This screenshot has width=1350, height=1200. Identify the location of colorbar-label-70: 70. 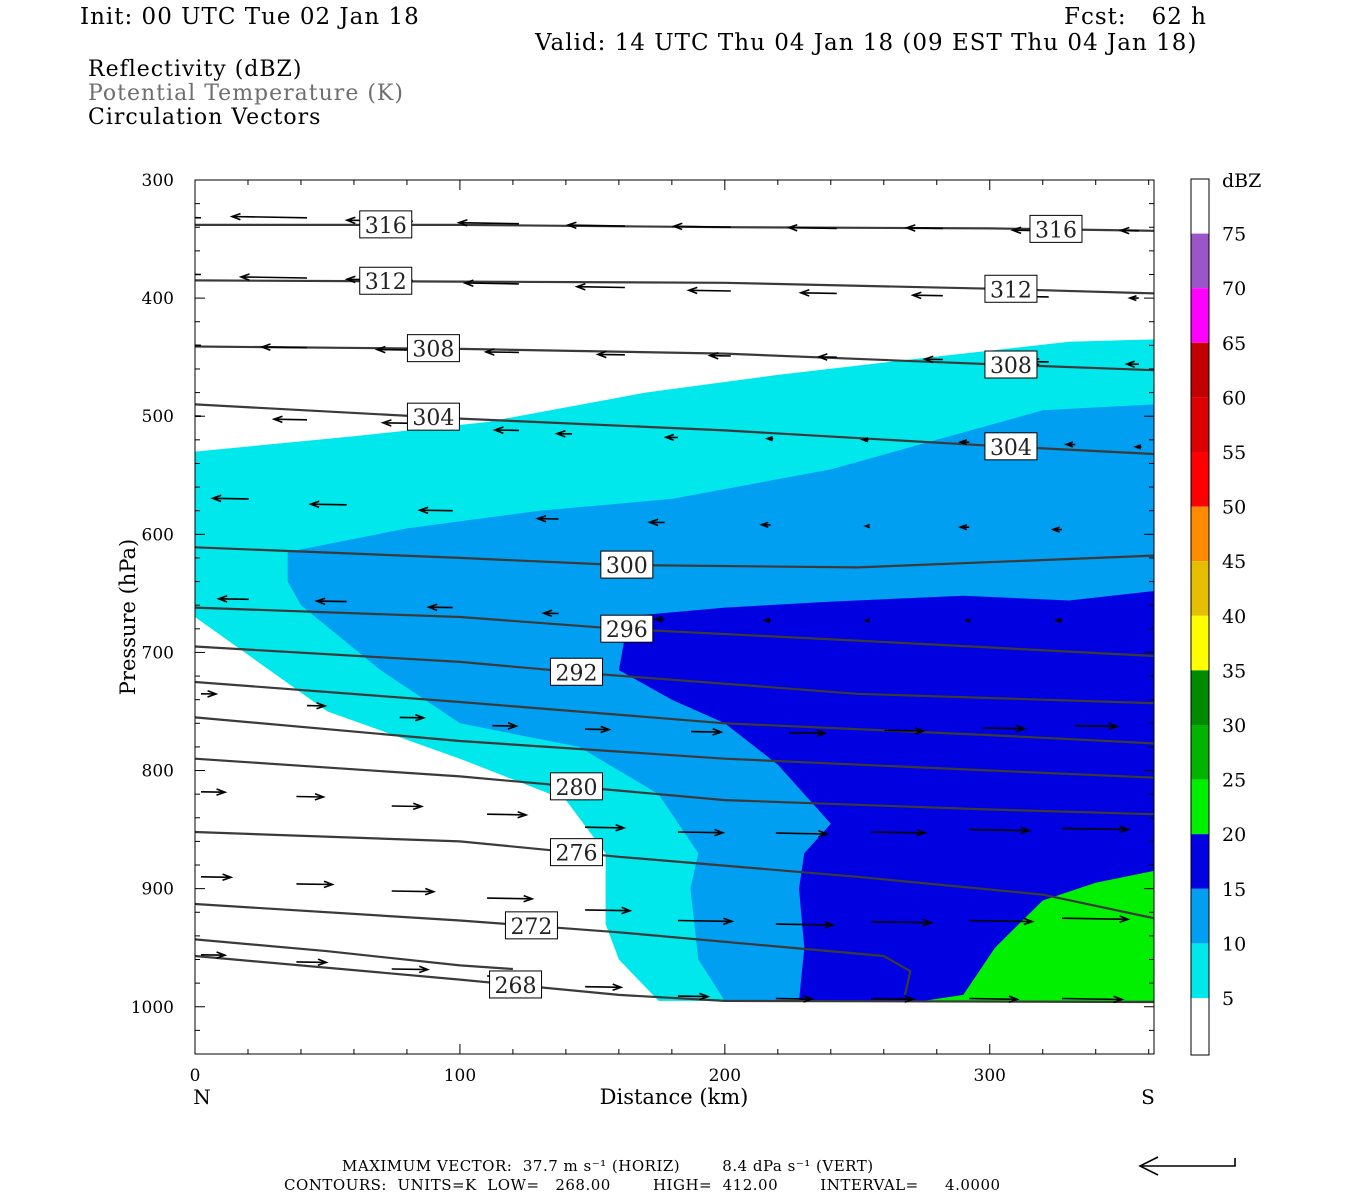
(1234, 289).